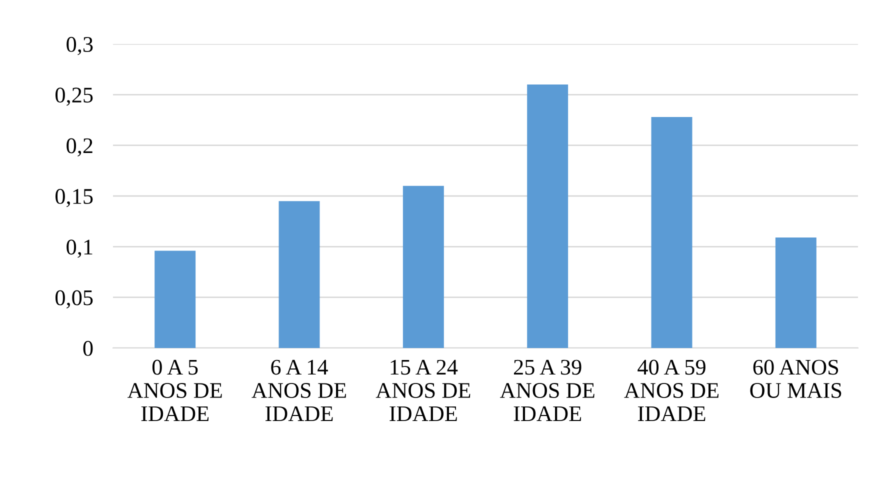 The width and height of the screenshot is (874, 483). What do you see at coordinates (79, 147) in the screenshot?
I see `y-tick-label: 0,2` at bounding box center [79, 147].